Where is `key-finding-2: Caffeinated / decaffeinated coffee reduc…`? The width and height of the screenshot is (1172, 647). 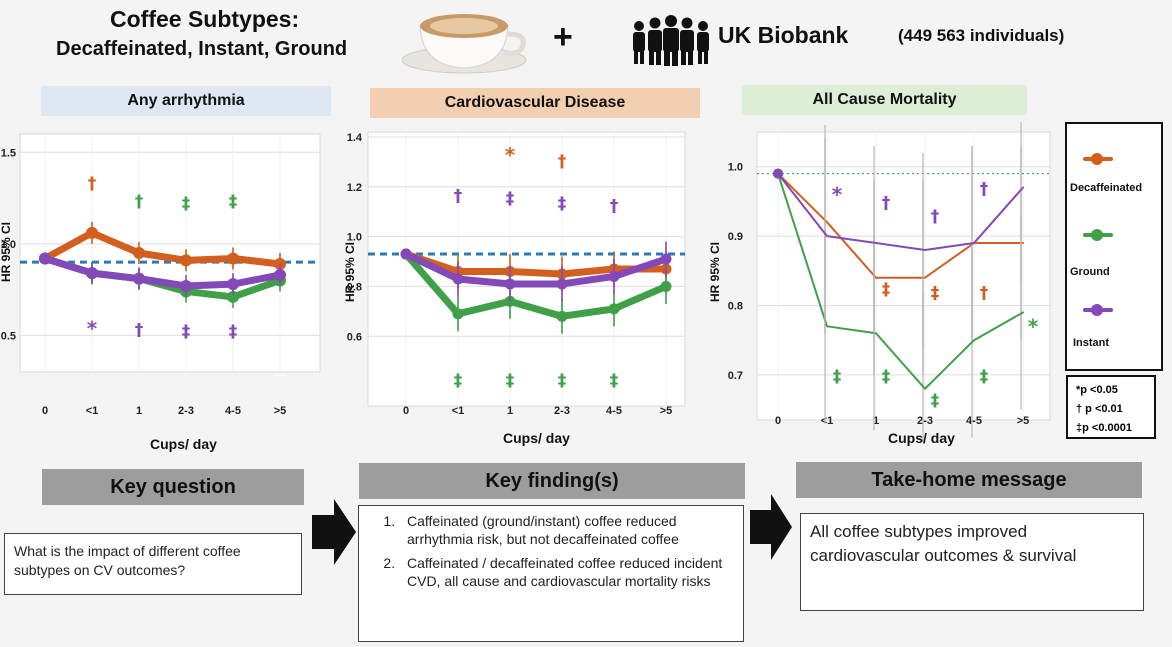 key-finding-2: Caffeinated / decaffeinated coffee reduc… is located at coordinates (565, 572).